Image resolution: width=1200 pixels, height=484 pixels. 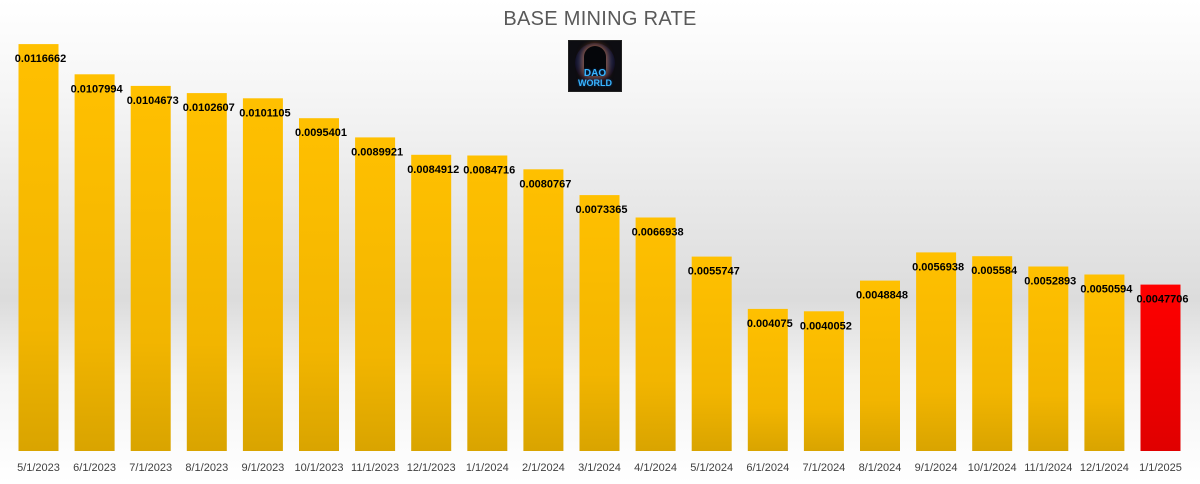 I want to click on bar-1/1/2025, so click(x=1160, y=367).